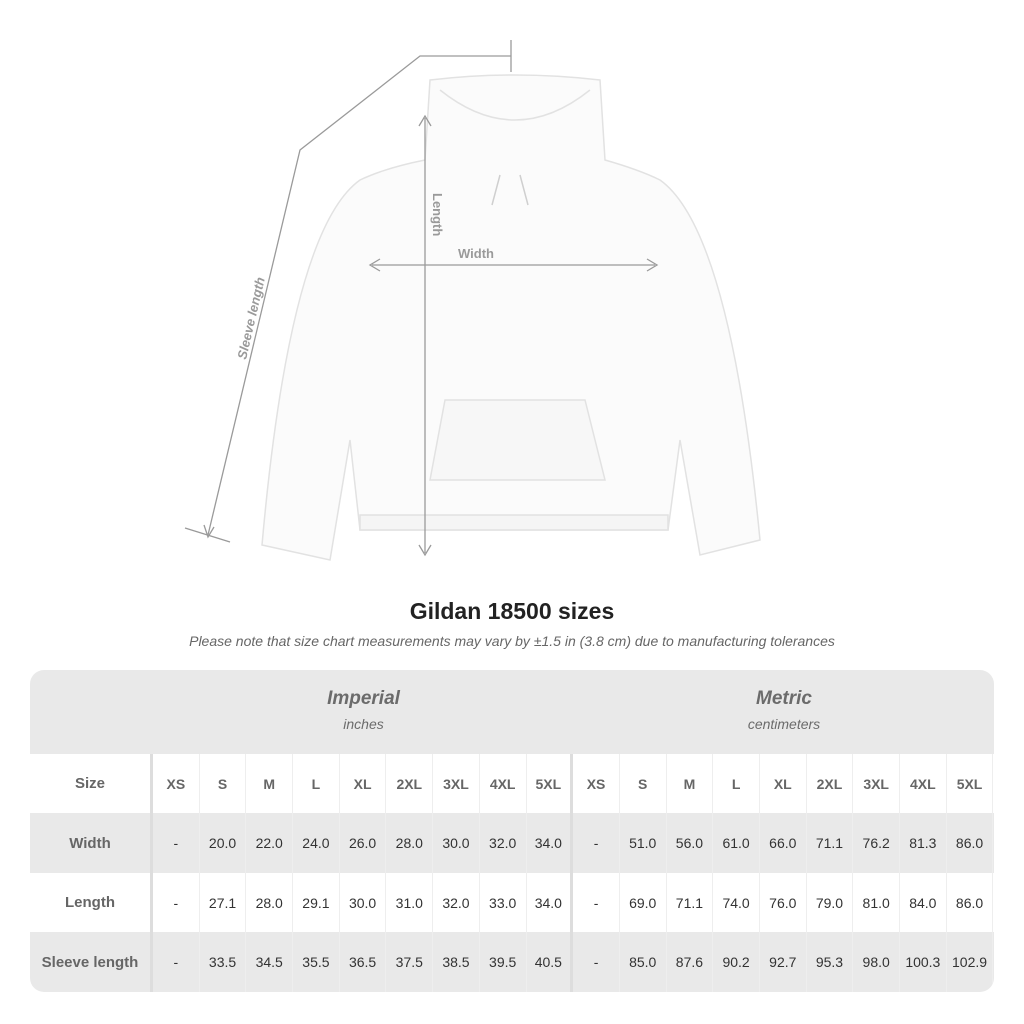 The width and height of the screenshot is (1024, 1024). Describe the element at coordinates (363, 698) in the screenshot. I see `imperial-title: Imperial` at that location.